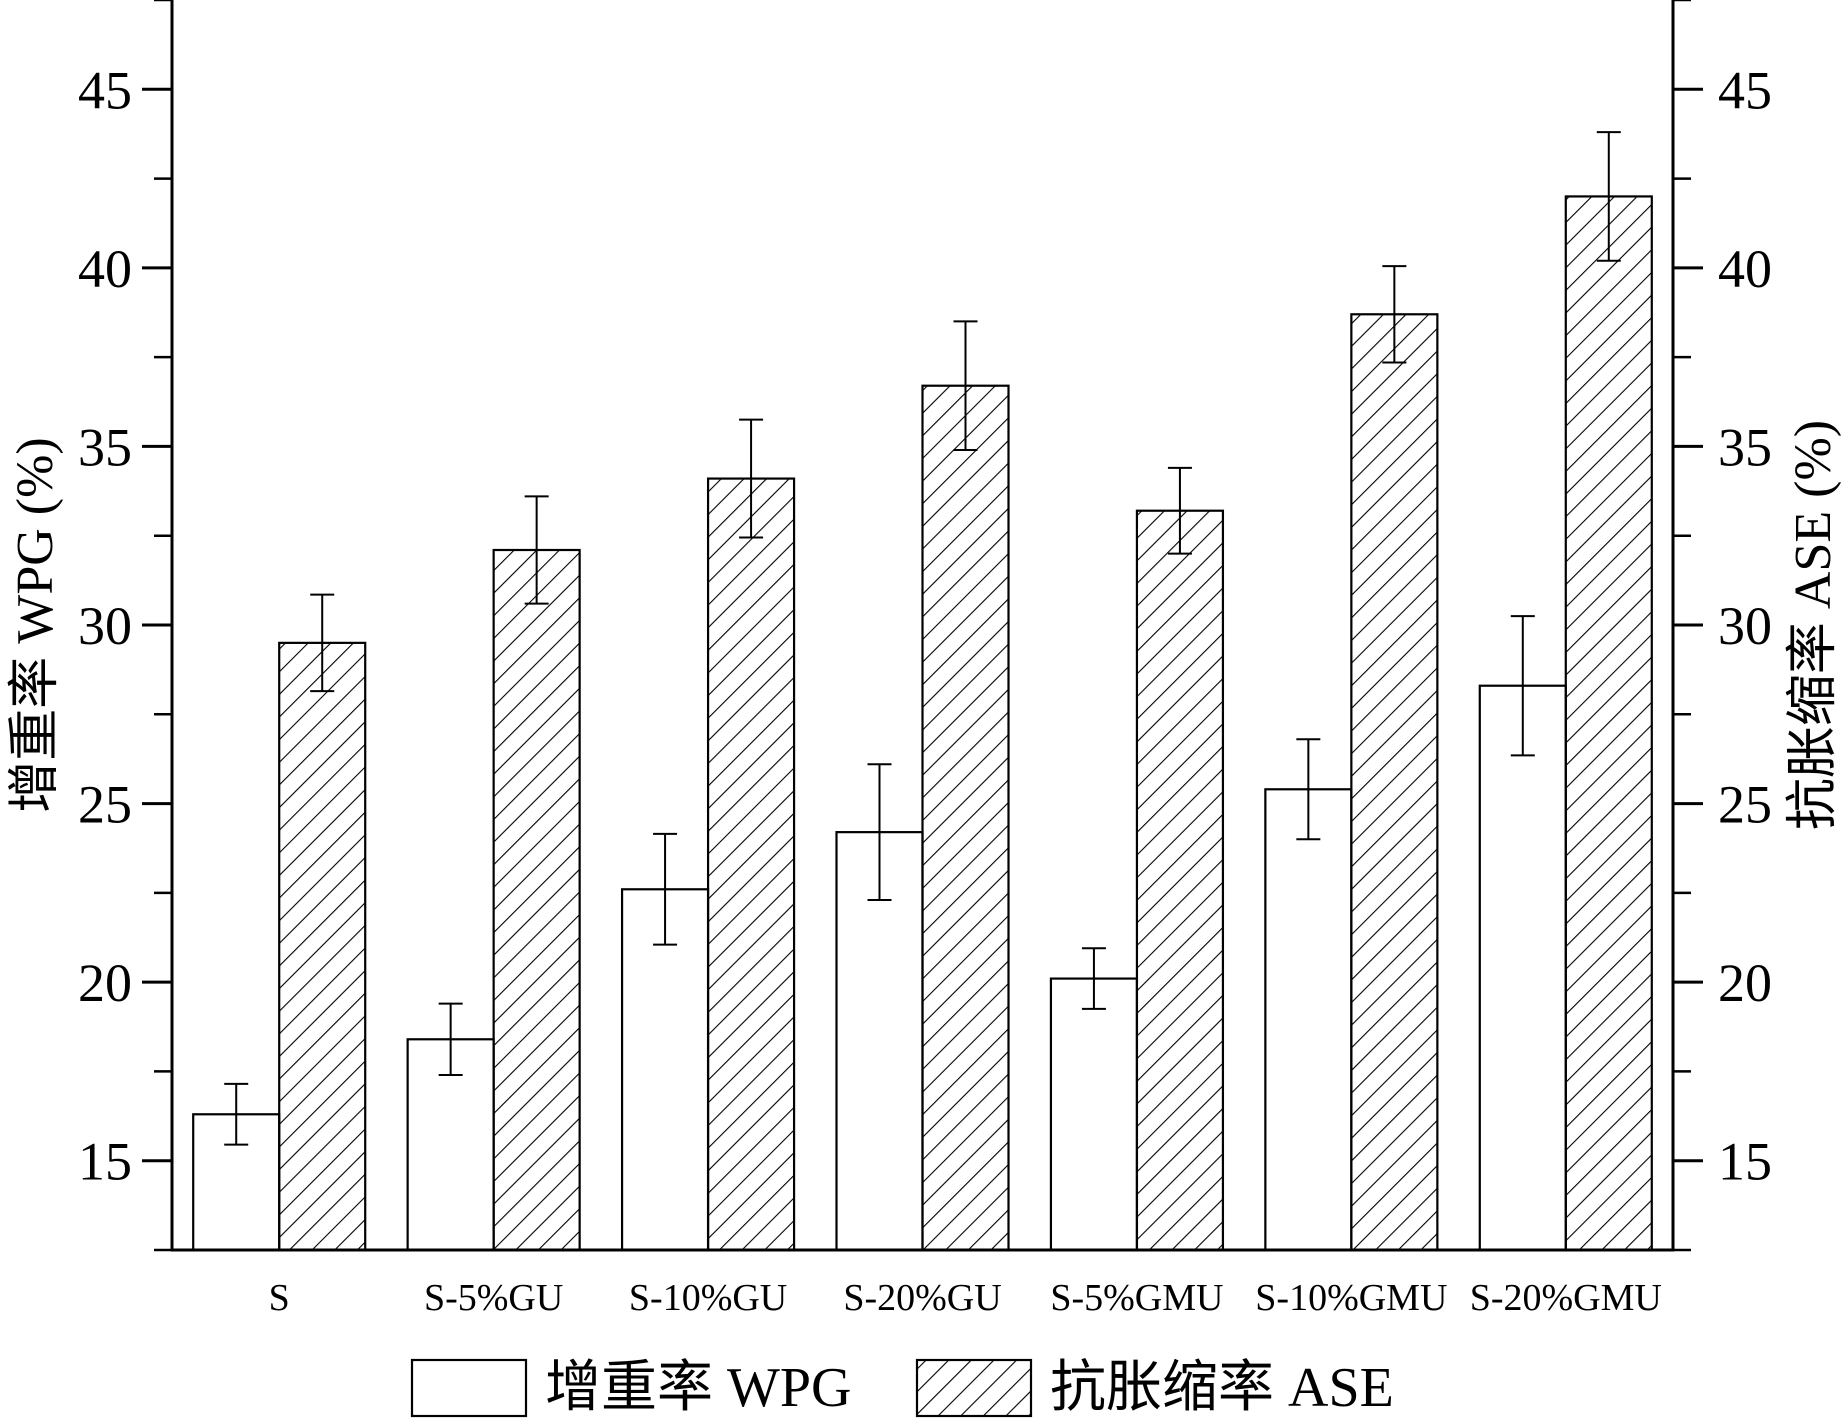 This screenshot has width=1846, height=1423. What do you see at coordinates (105, 1162) in the screenshot?
I see `y-tick-label-left-0: 15` at bounding box center [105, 1162].